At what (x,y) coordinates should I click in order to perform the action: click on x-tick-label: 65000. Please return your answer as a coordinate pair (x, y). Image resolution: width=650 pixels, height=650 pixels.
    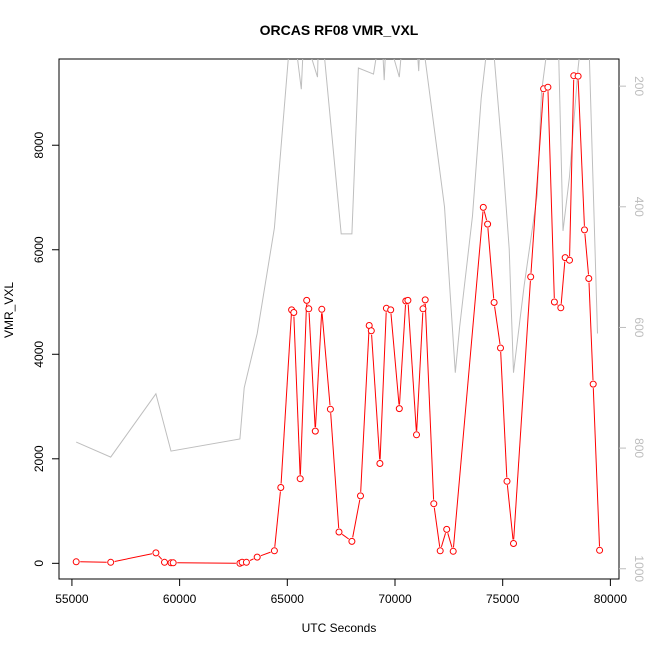
    Looking at the image, I should click on (288, 599).